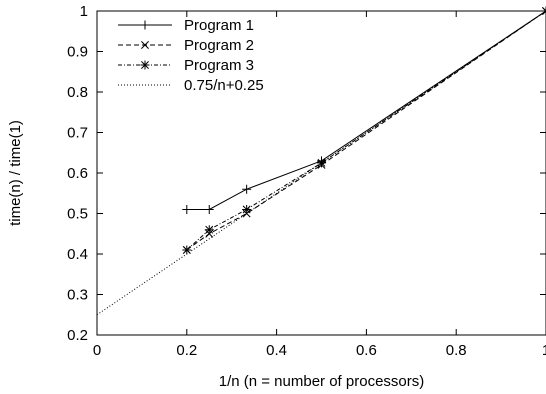 This screenshot has width=546, height=394. Describe the element at coordinates (77, 52) in the screenshot. I see `y-tick-label: 0.9` at that location.